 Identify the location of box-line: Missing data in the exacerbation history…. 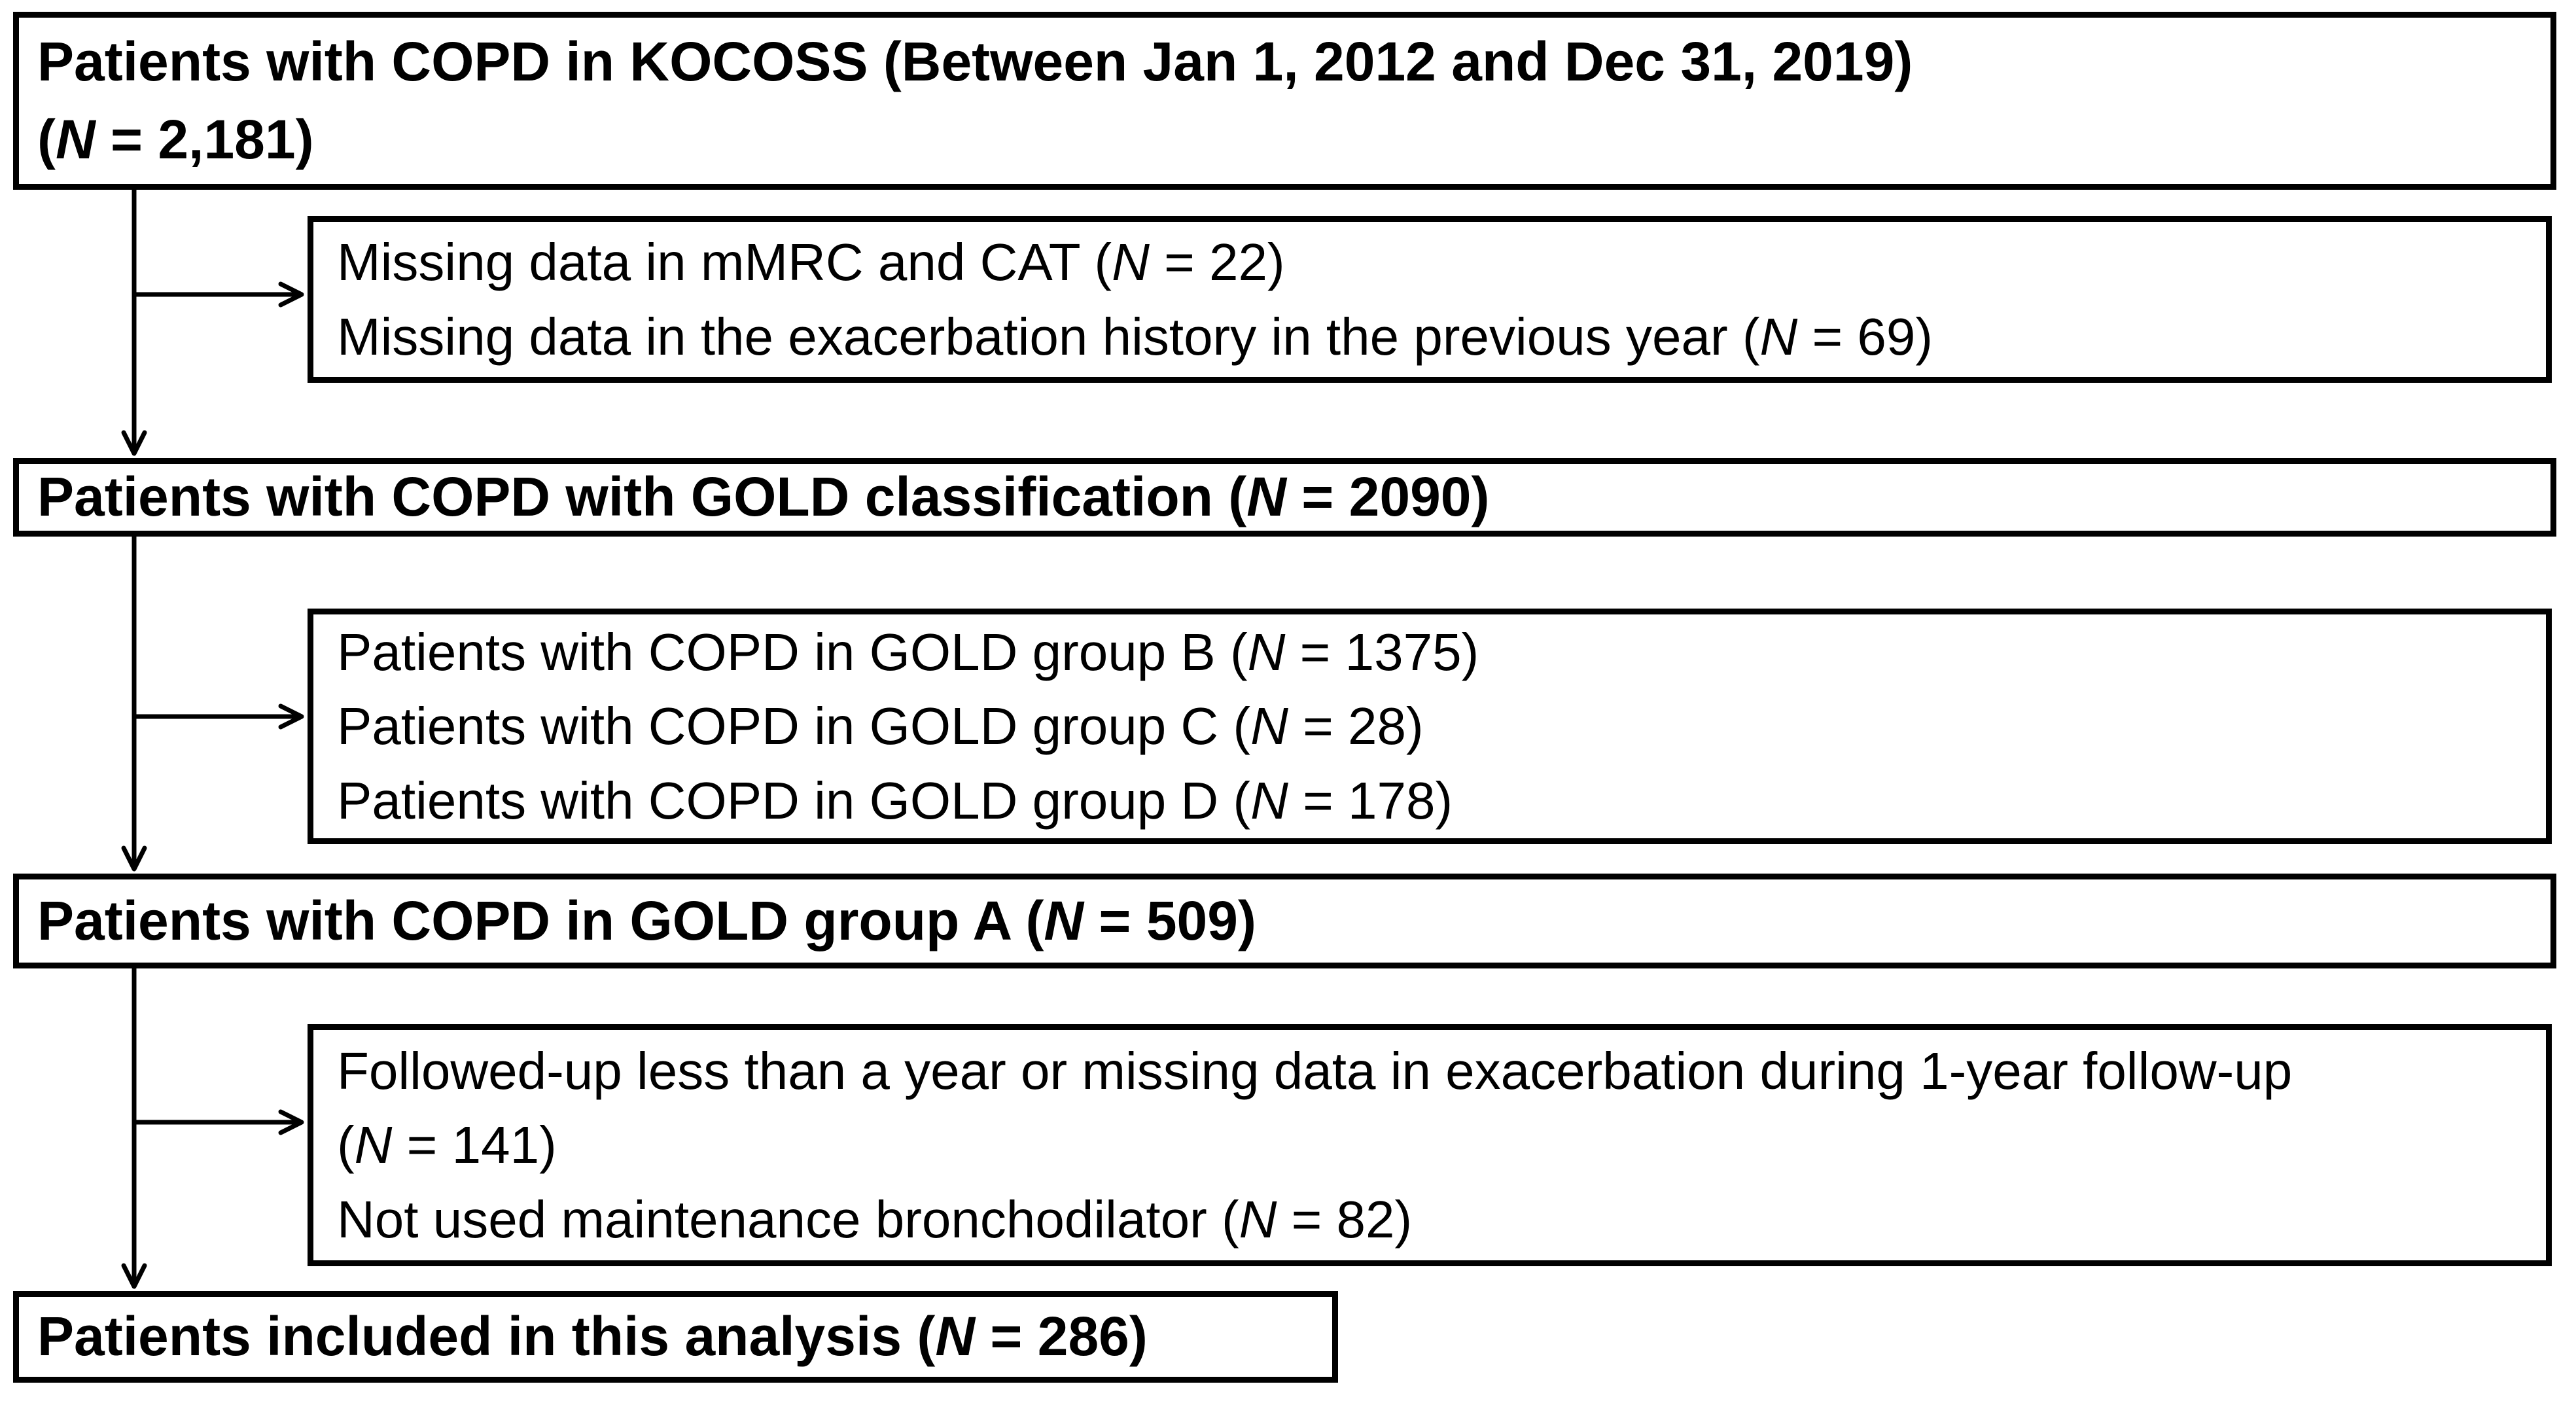
(1429, 337).